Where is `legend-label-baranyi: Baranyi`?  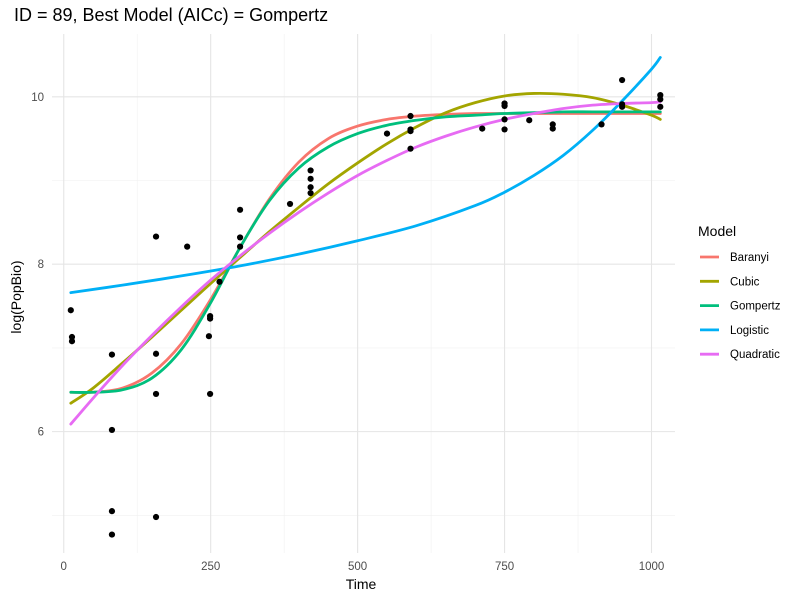
legend-label-baranyi: Baranyi is located at coordinates (749, 258).